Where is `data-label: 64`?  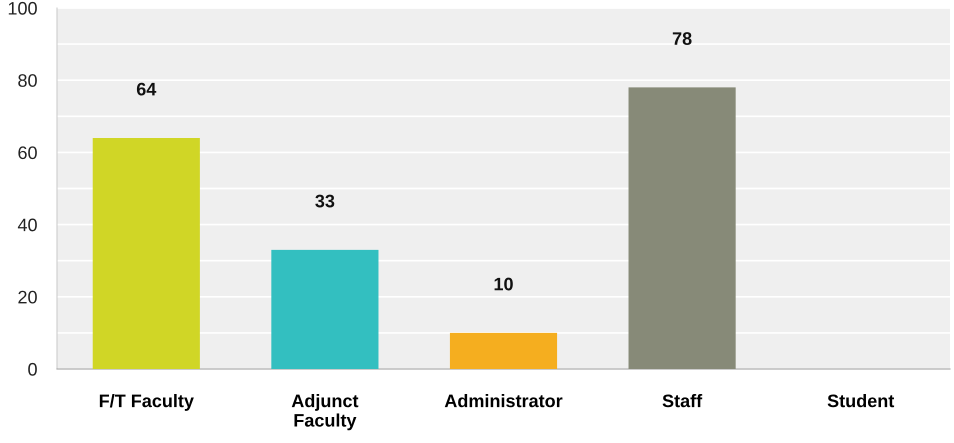
data-label: 64 is located at coordinates (146, 89).